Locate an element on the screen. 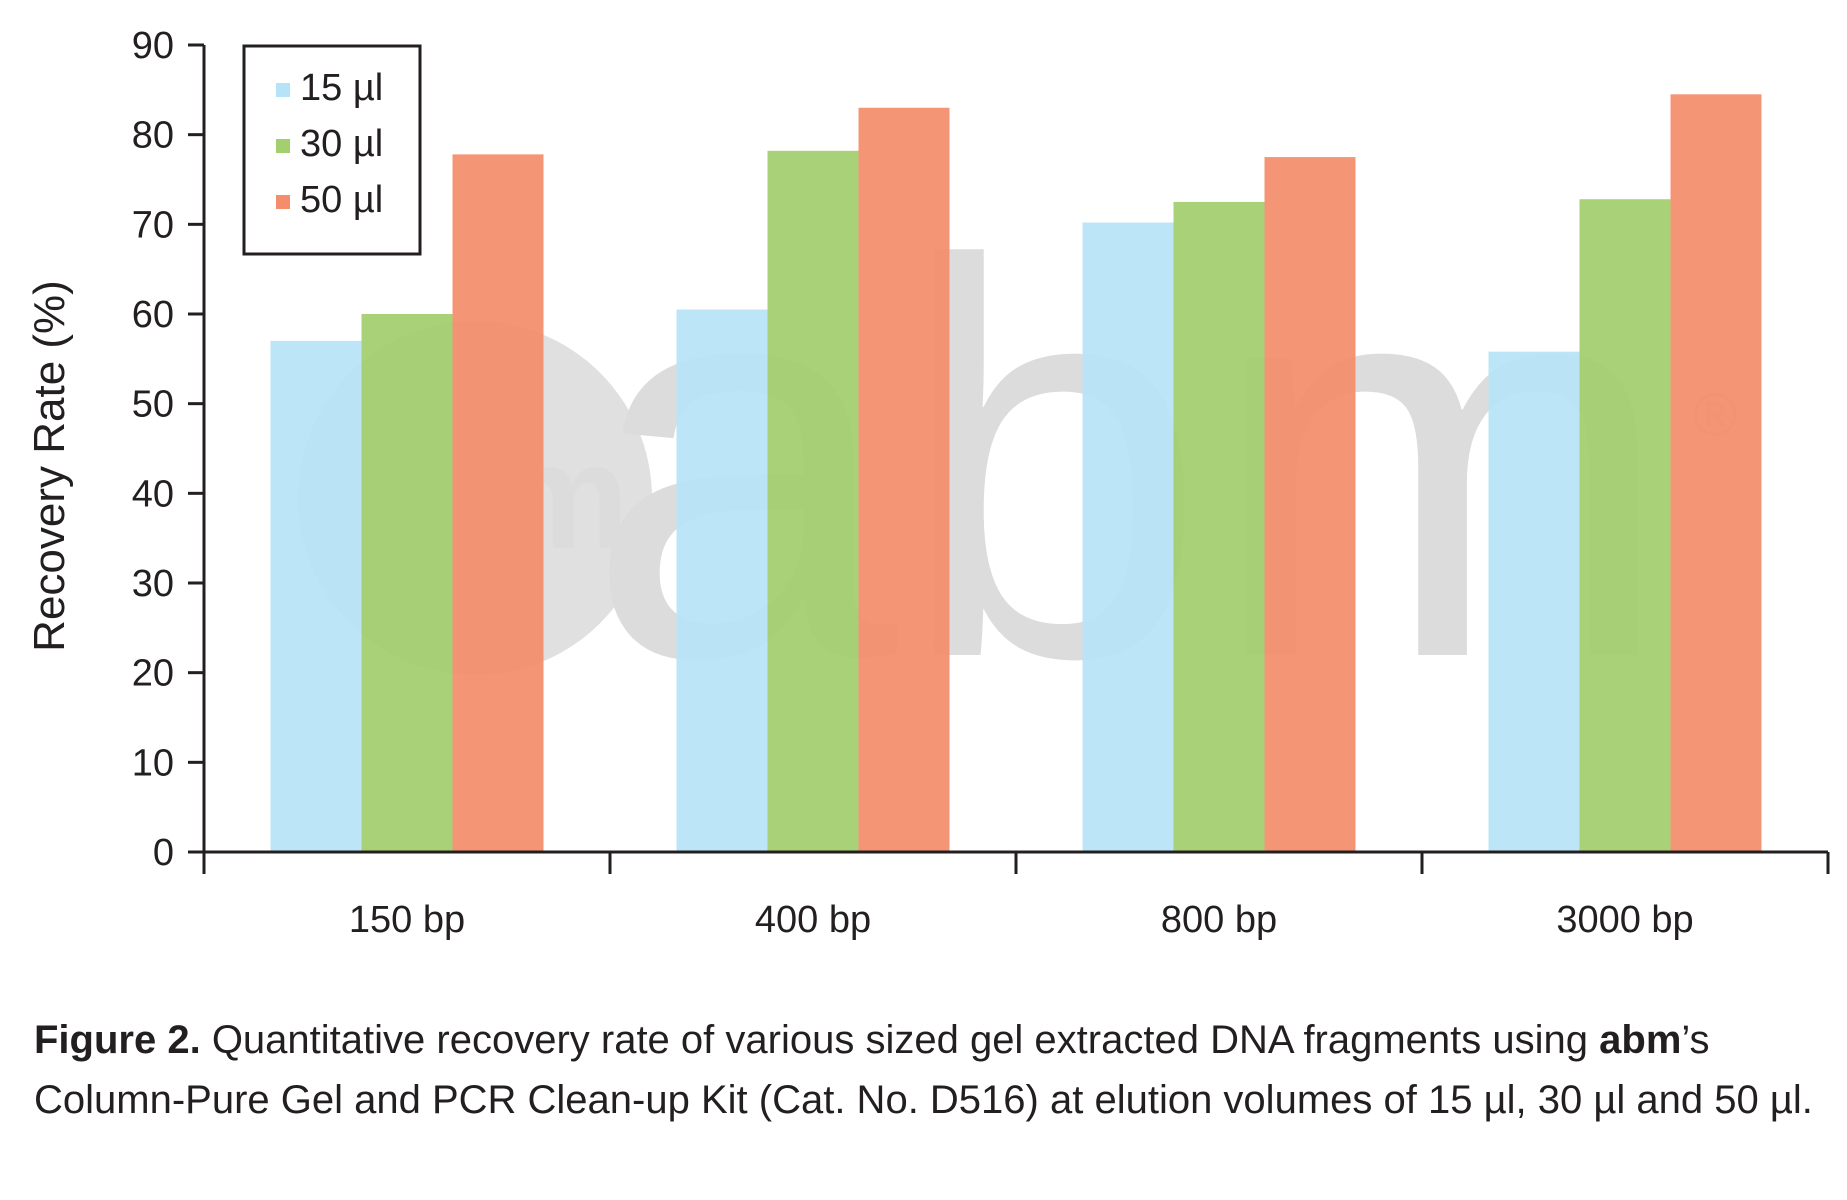 The width and height of the screenshot is (1847, 1200). bar-30l-400bp is located at coordinates (813, 501).